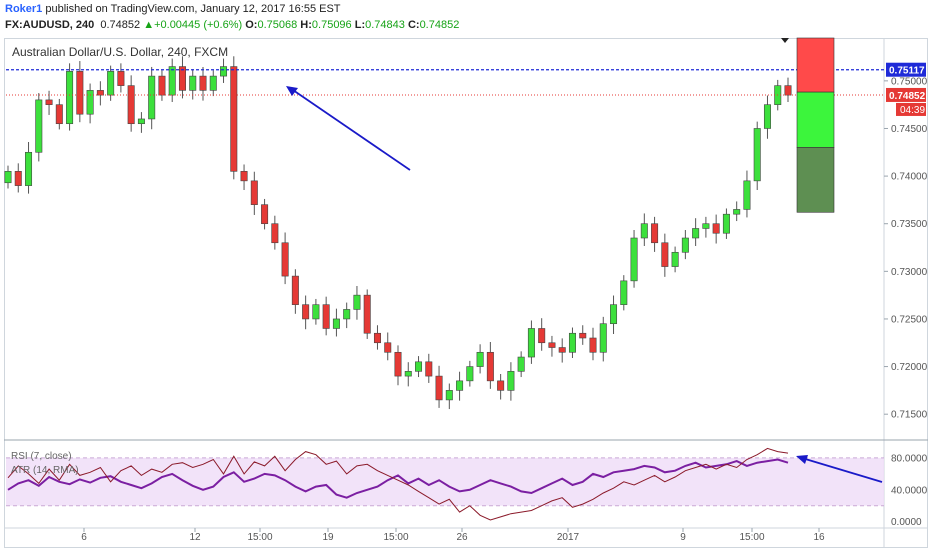 This screenshot has width=932, height=550. Describe the element at coordinates (909, 458) in the screenshot. I see `indicator-tick-label: 80.0000` at that location.